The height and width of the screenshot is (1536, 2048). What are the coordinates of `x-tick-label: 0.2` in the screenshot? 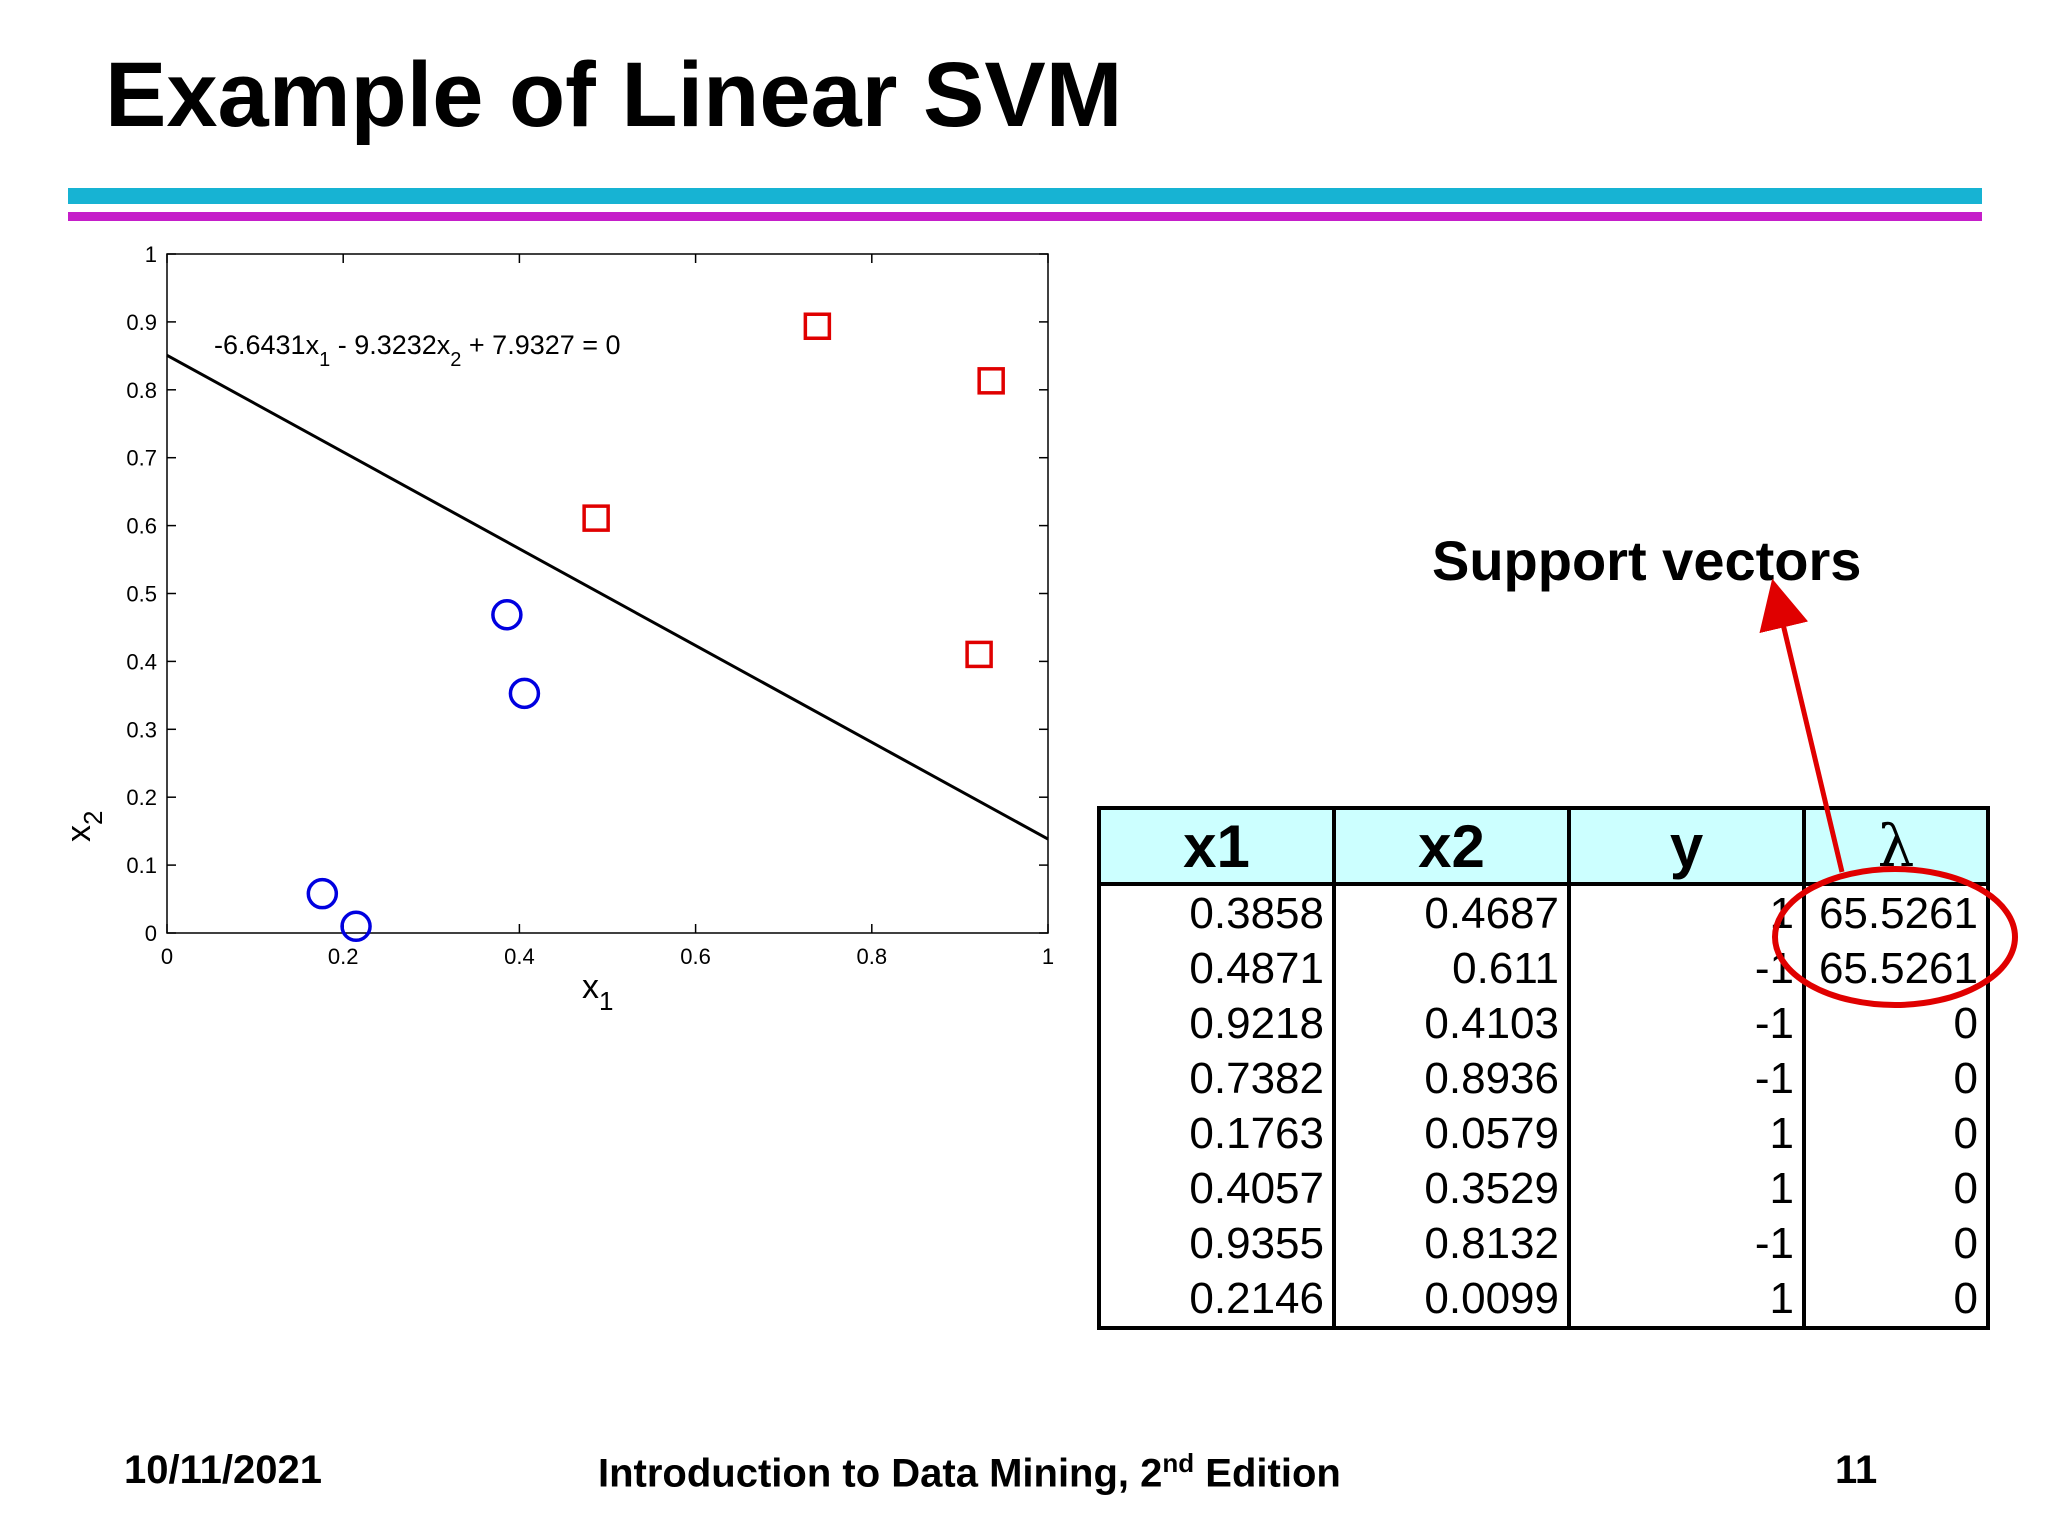 It's located at (343, 956).